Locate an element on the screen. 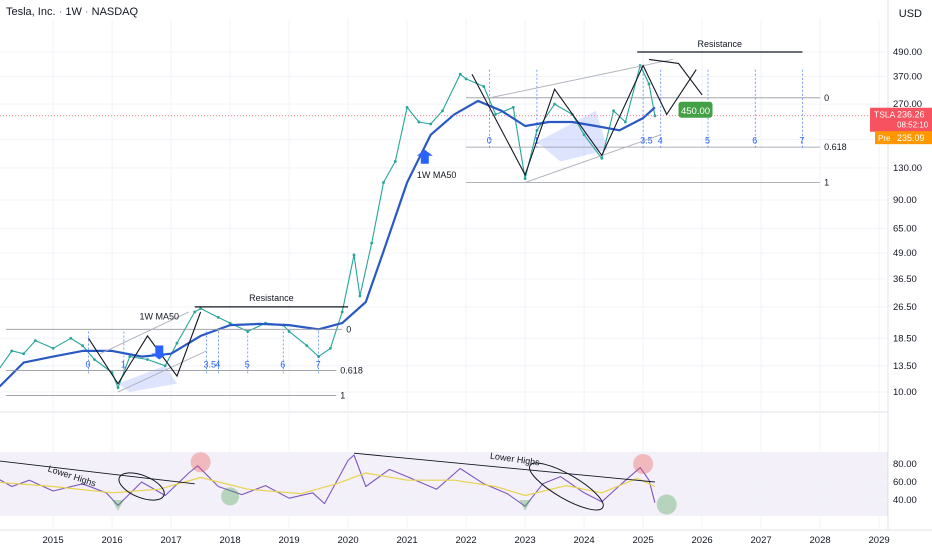 The width and height of the screenshot is (932, 550). time-tick-label: 2015 is located at coordinates (53, 540).